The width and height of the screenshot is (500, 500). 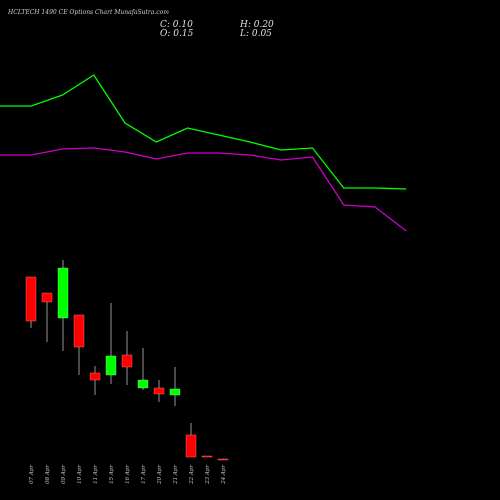 What do you see at coordinates (128, 474) in the screenshot?
I see `x-tick-label: 16 Apr` at bounding box center [128, 474].